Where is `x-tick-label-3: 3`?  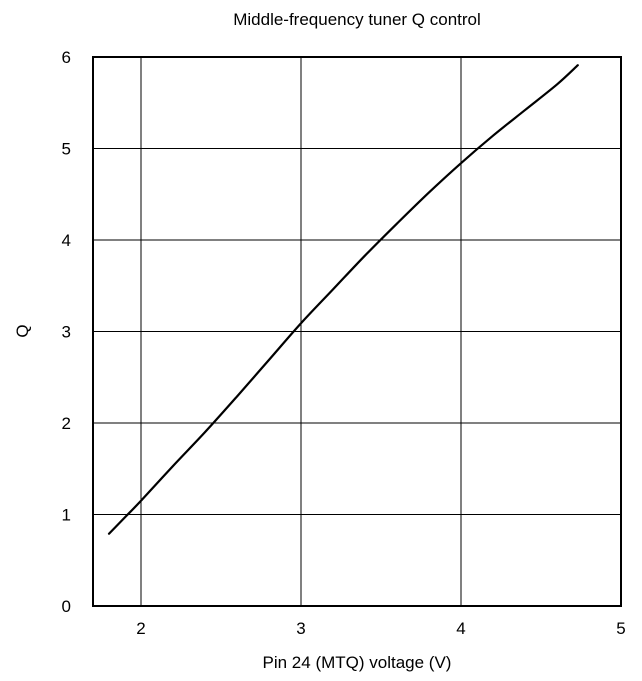
x-tick-label-3: 3 is located at coordinates (300, 628).